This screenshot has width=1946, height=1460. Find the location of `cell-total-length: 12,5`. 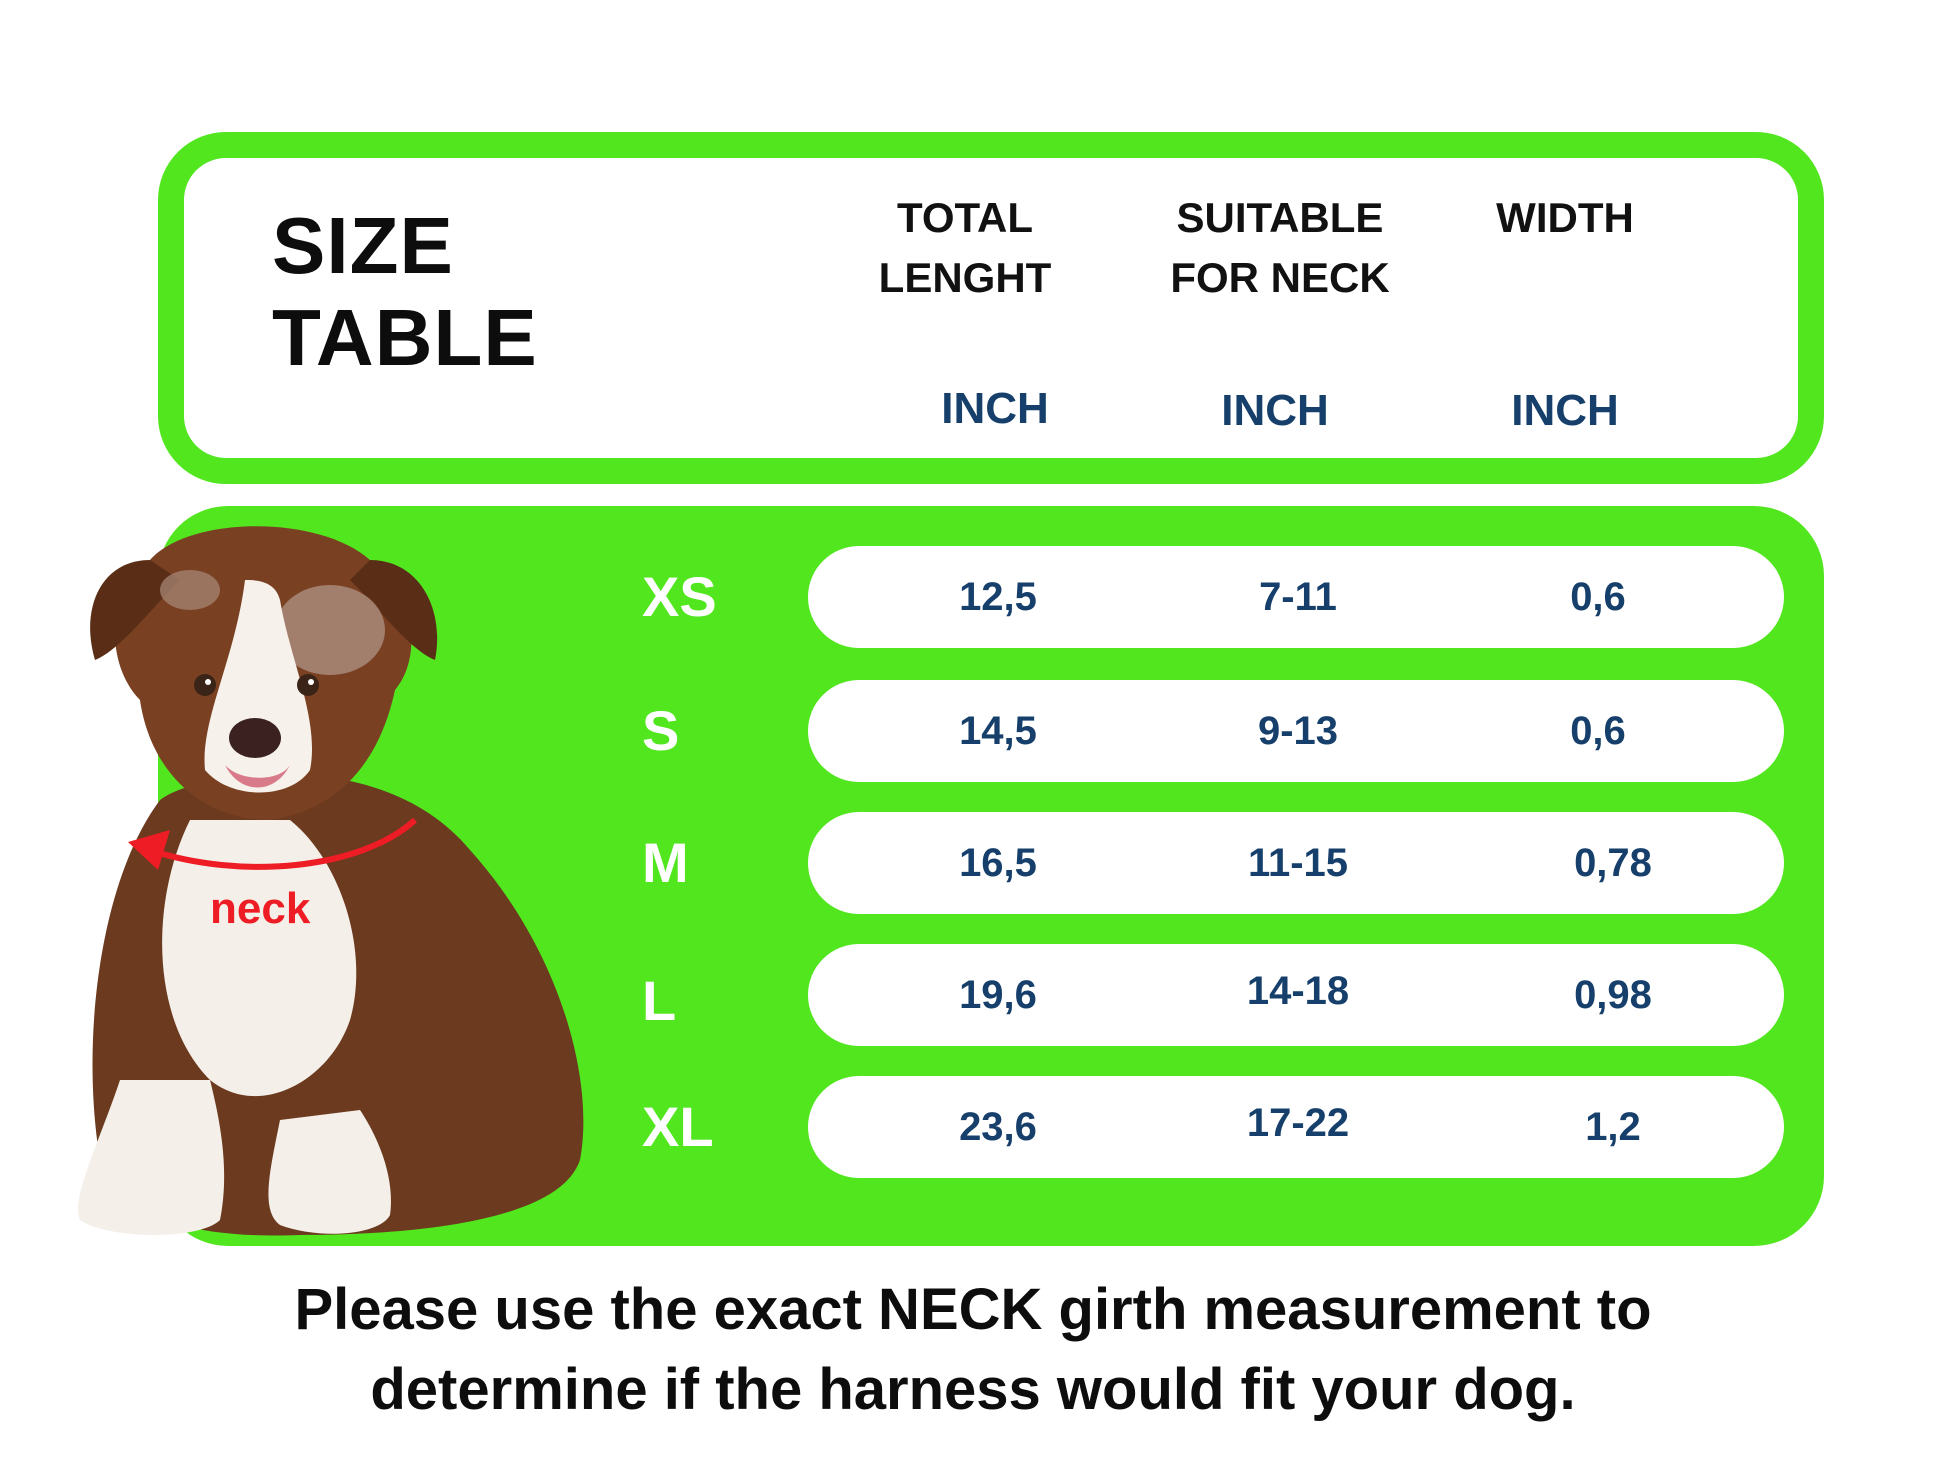

cell-total-length: 12,5 is located at coordinates (998, 597).